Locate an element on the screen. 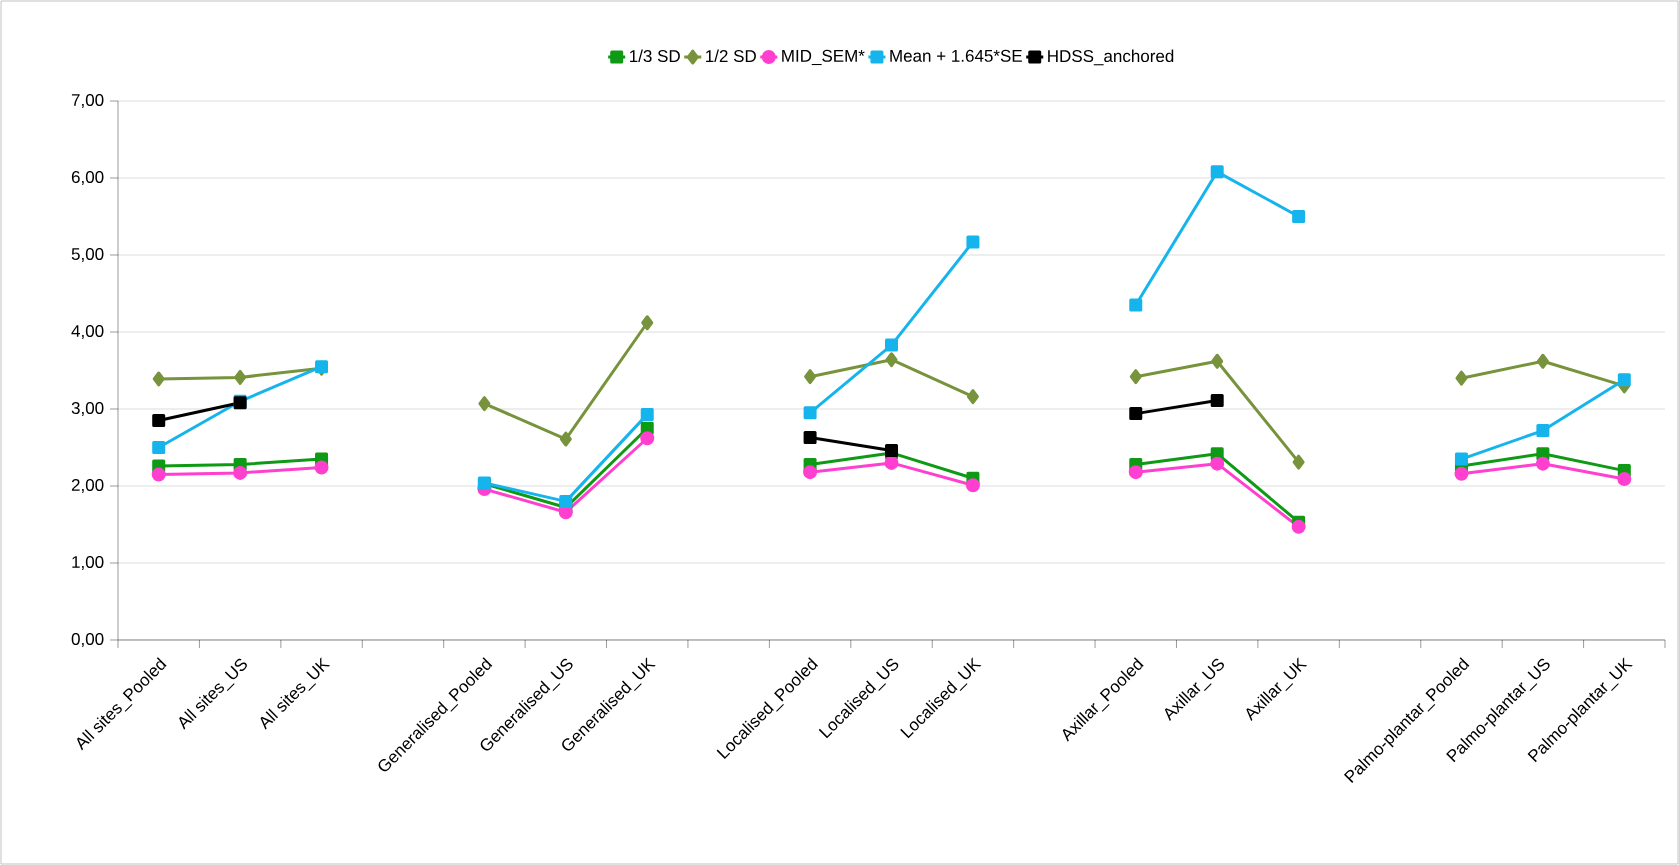 The width and height of the screenshot is (1679, 865). y-tick-label: 3,00 is located at coordinates (87, 409).